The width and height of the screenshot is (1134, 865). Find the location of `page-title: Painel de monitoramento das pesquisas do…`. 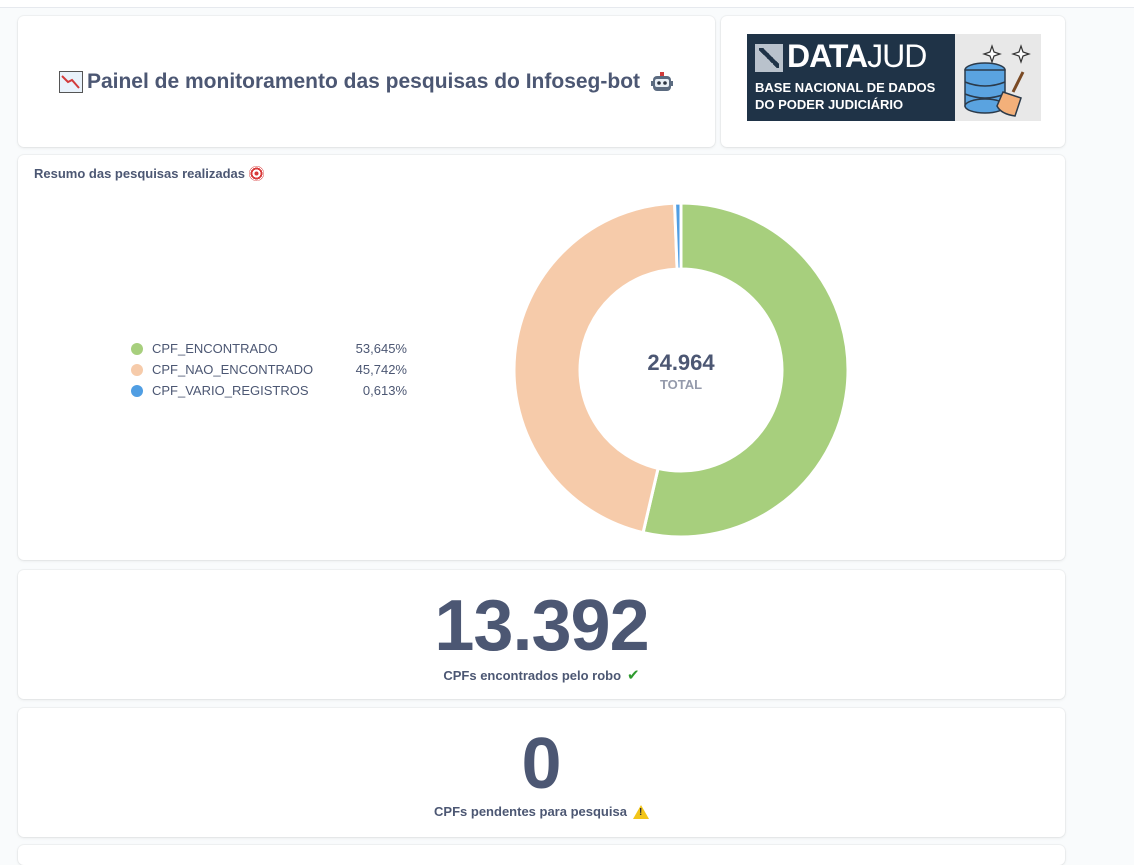

page-title: Painel de monitoramento das pesquisas do… is located at coordinates (366, 81).